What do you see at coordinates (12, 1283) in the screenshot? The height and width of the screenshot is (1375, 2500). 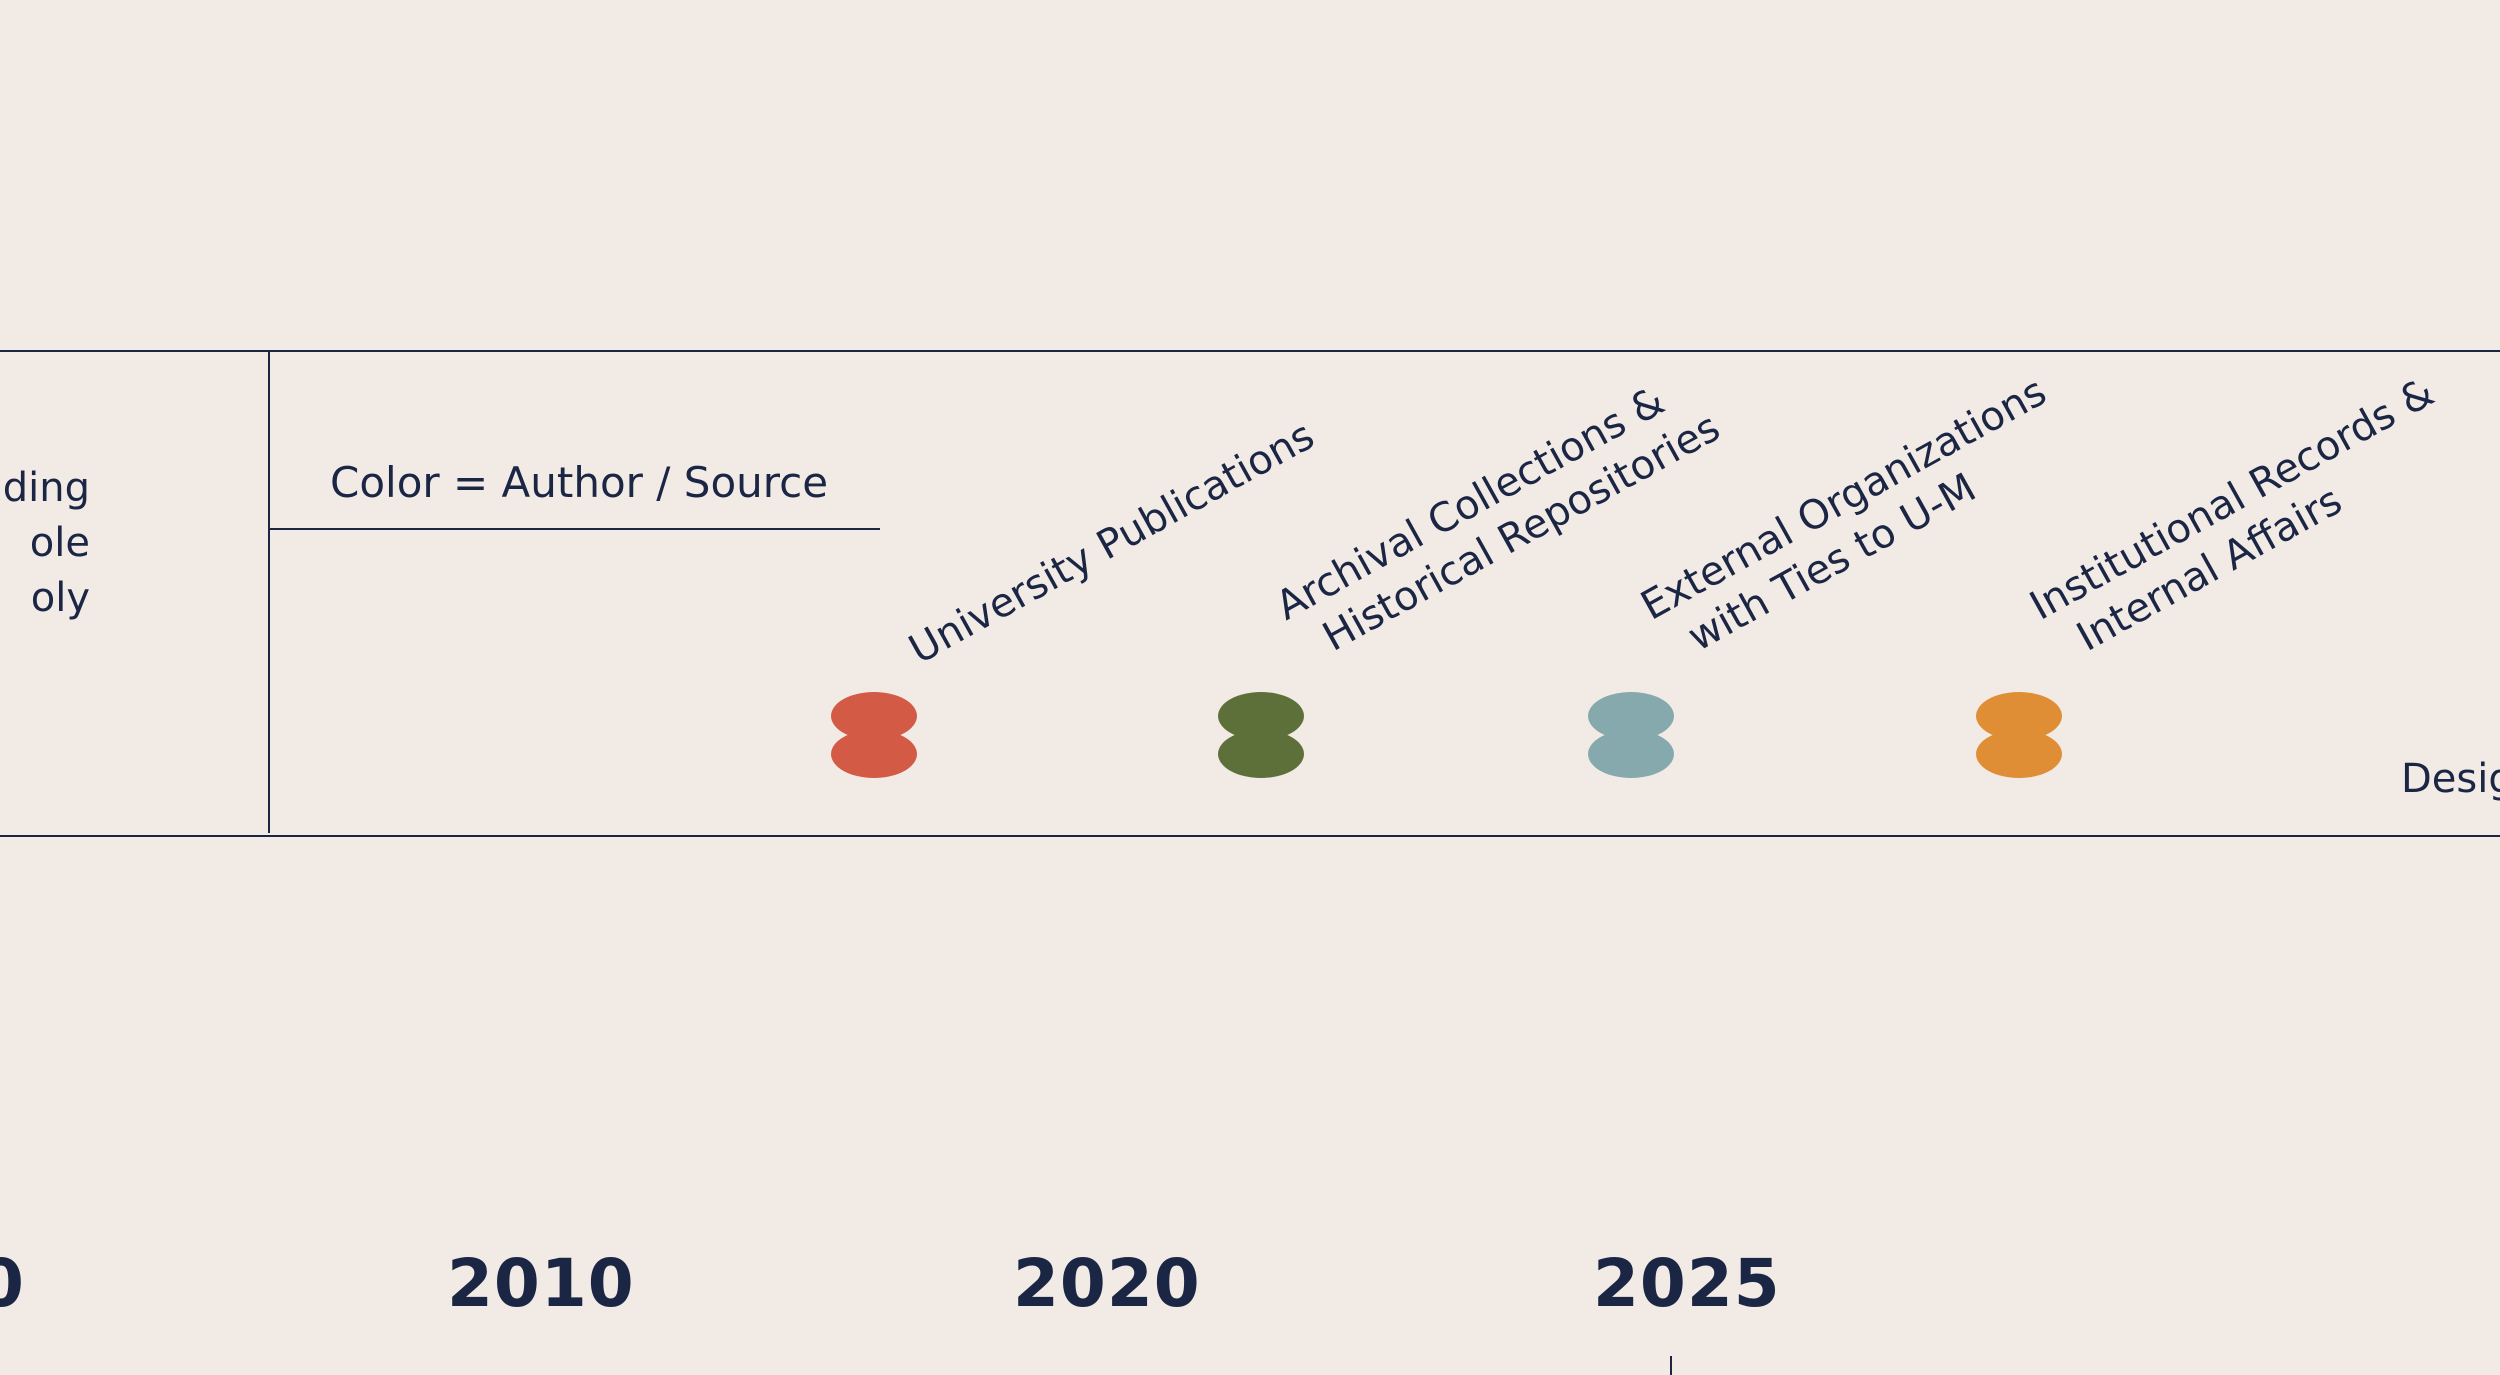 I see `year-label: 0` at bounding box center [12, 1283].